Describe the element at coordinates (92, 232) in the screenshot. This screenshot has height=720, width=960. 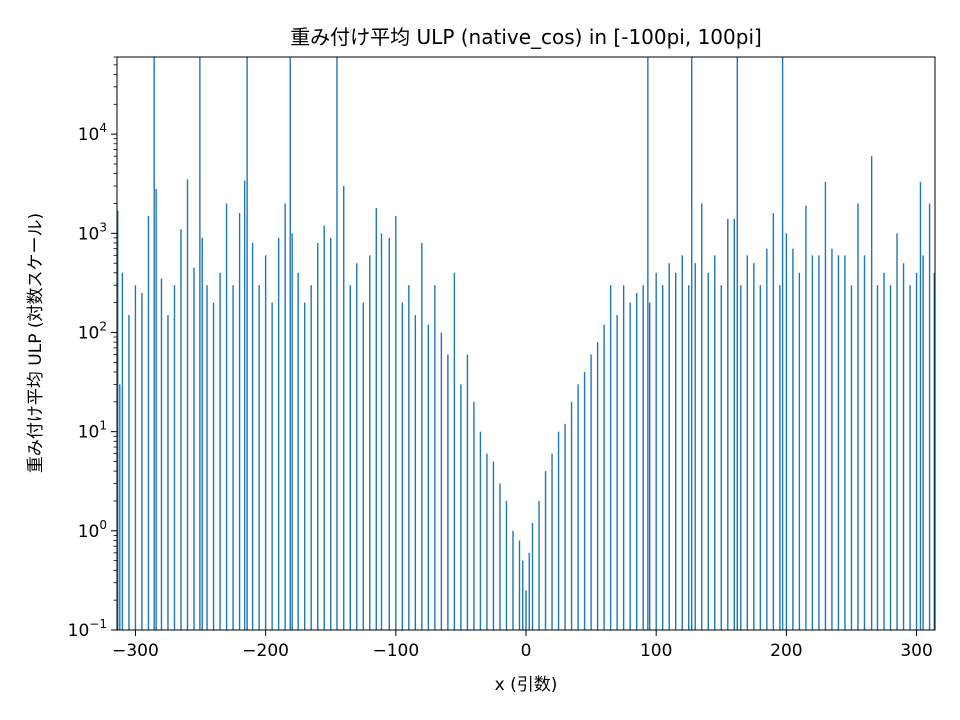
I see `y-tick-label: 10³` at that location.